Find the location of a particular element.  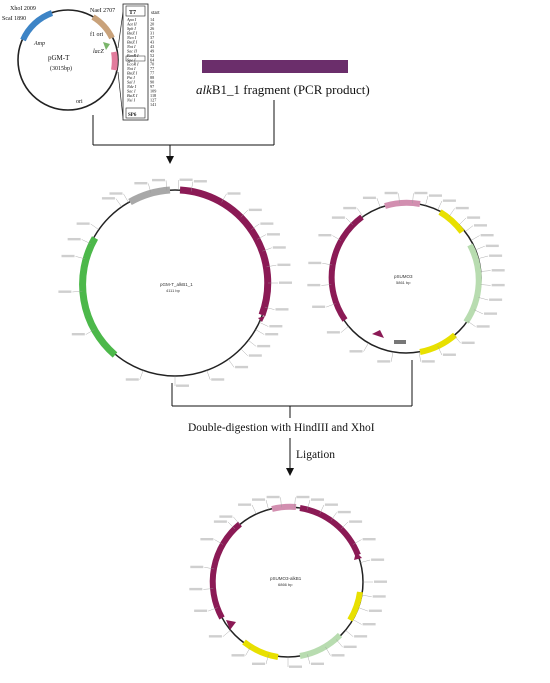

final-yellow-arc-bottom is located at coordinates (260, 649).